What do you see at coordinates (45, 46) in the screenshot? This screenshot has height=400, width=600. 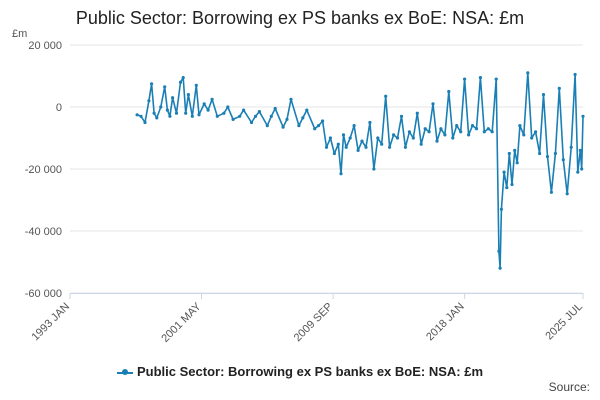 I see `y-tick-label: 20 000` at bounding box center [45, 46].